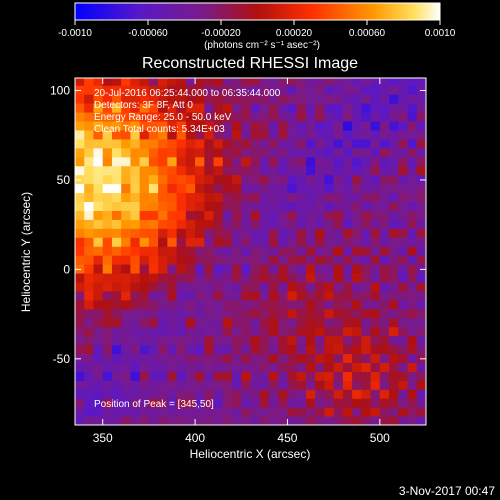 The height and width of the screenshot is (500, 500). Describe the element at coordinates (250, 63) in the screenshot. I see `chart-title: Reconstructed RHESSI Image` at that location.